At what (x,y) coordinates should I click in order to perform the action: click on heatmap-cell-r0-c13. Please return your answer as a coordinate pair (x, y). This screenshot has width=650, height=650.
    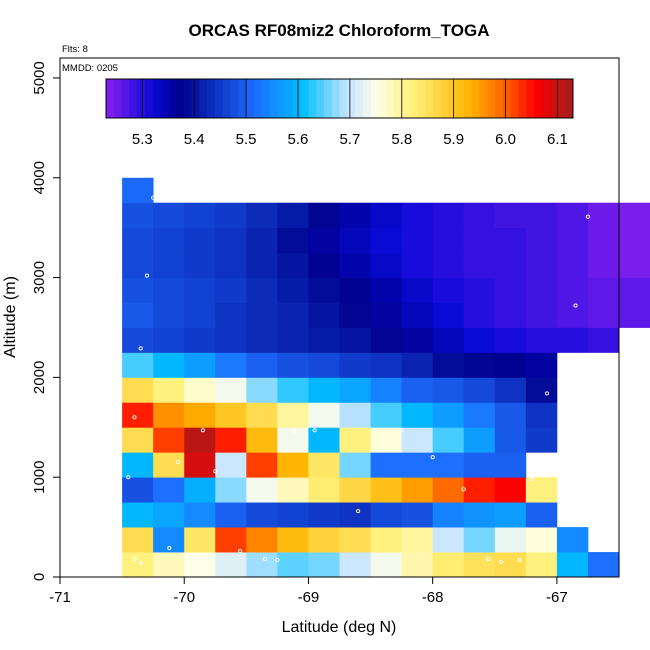
    Looking at the image, I should click on (541, 565).